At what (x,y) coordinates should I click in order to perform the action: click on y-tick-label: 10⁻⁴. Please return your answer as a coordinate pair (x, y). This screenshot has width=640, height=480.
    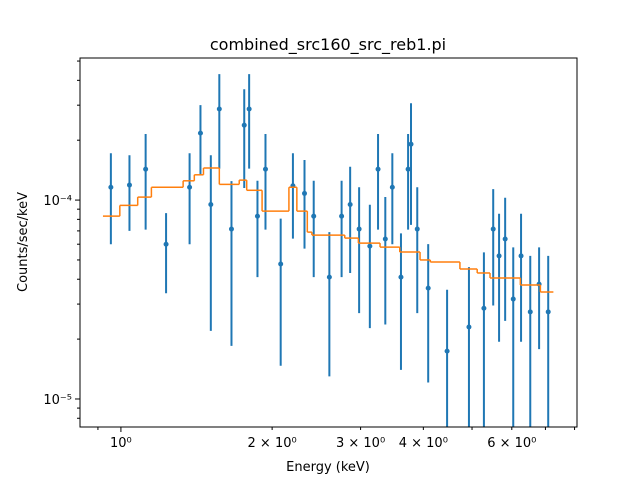
    Looking at the image, I should click on (57, 201).